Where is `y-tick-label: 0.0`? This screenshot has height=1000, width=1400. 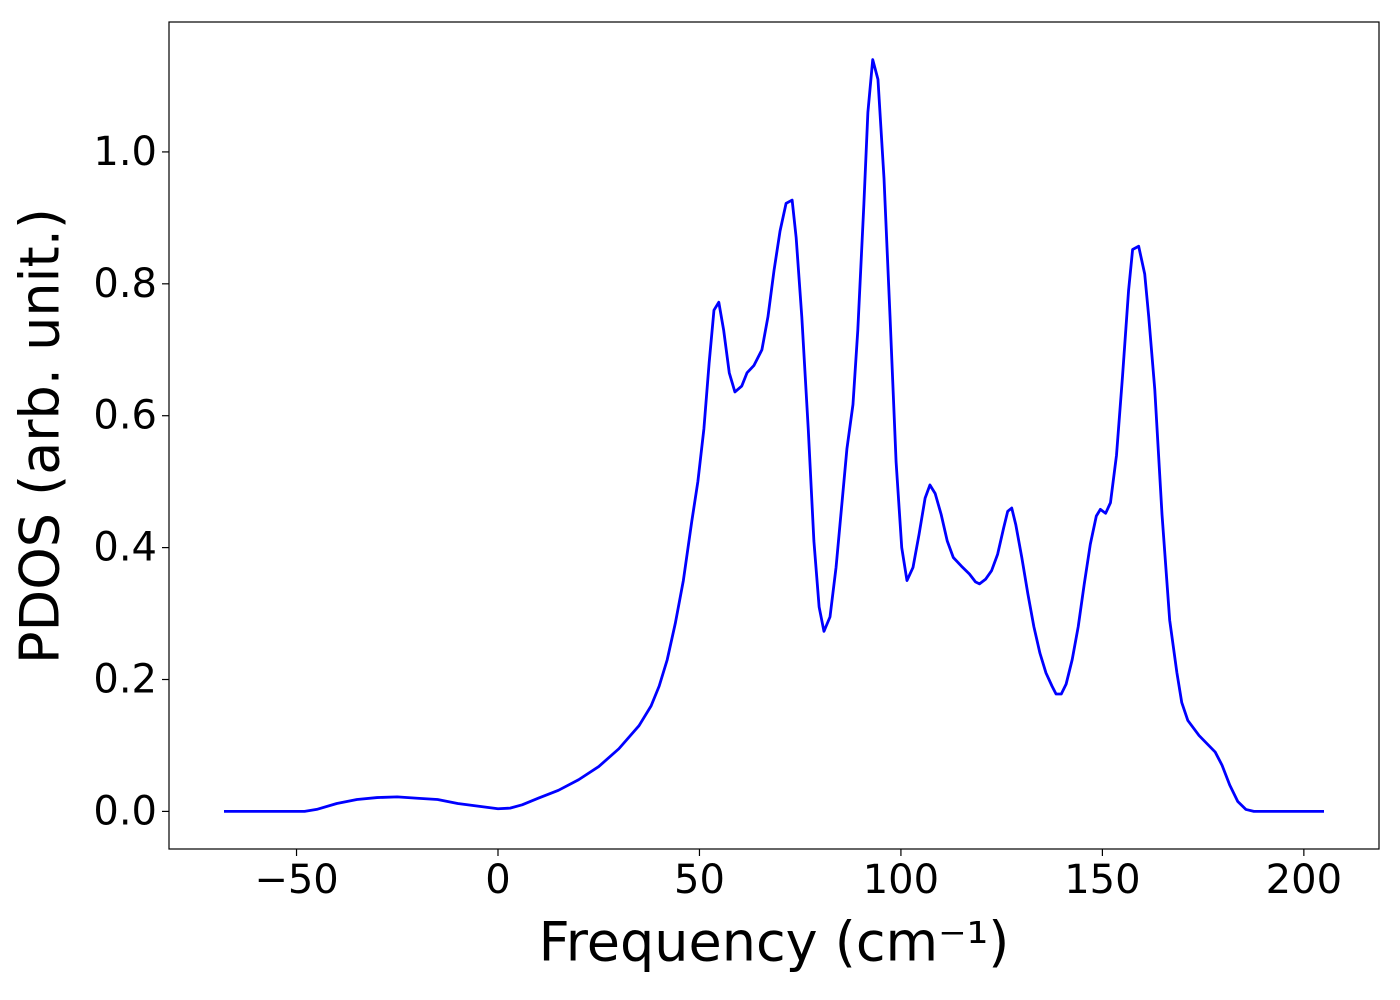
y-tick-label: 0.0 is located at coordinates (125, 811).